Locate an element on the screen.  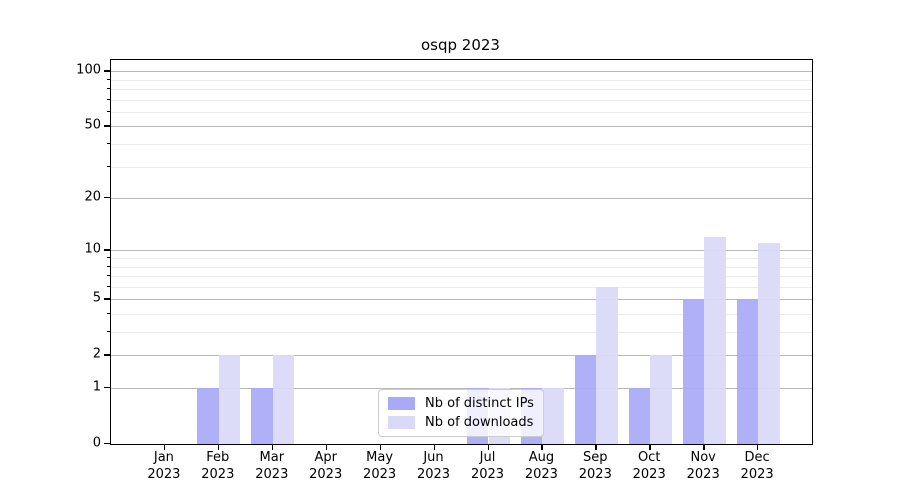
y-tick-label-2: 2 is located at coordinates (96, 354).